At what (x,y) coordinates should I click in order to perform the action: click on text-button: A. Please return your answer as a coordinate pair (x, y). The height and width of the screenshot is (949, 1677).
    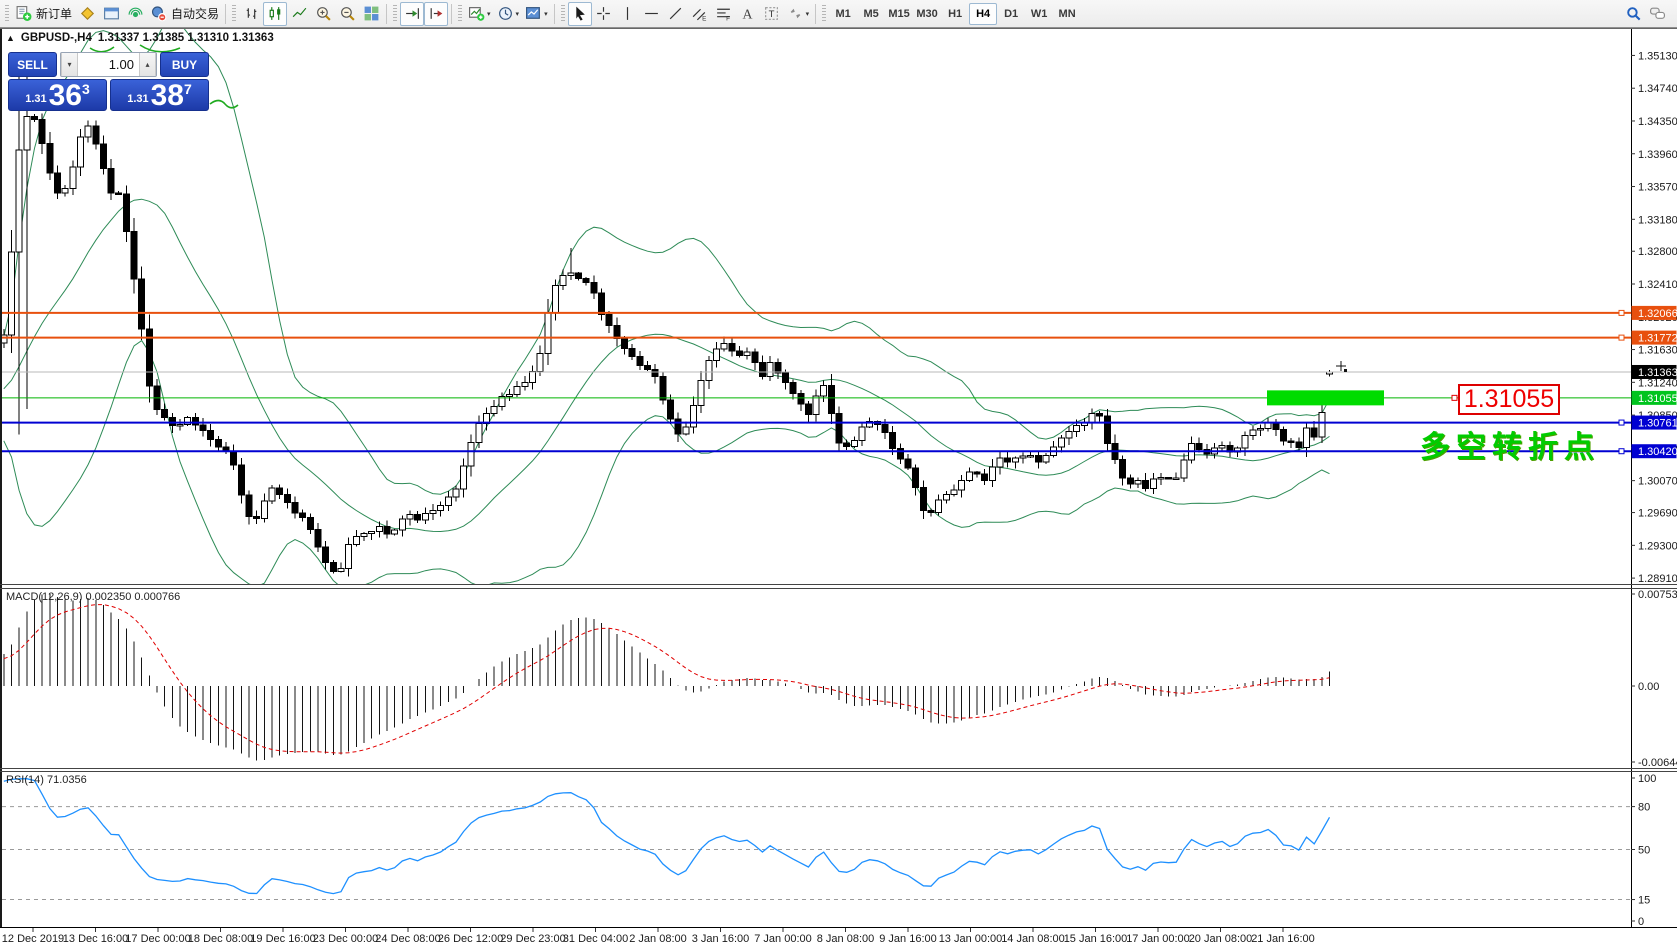
    Looking at the image, I should click on (748, 14).